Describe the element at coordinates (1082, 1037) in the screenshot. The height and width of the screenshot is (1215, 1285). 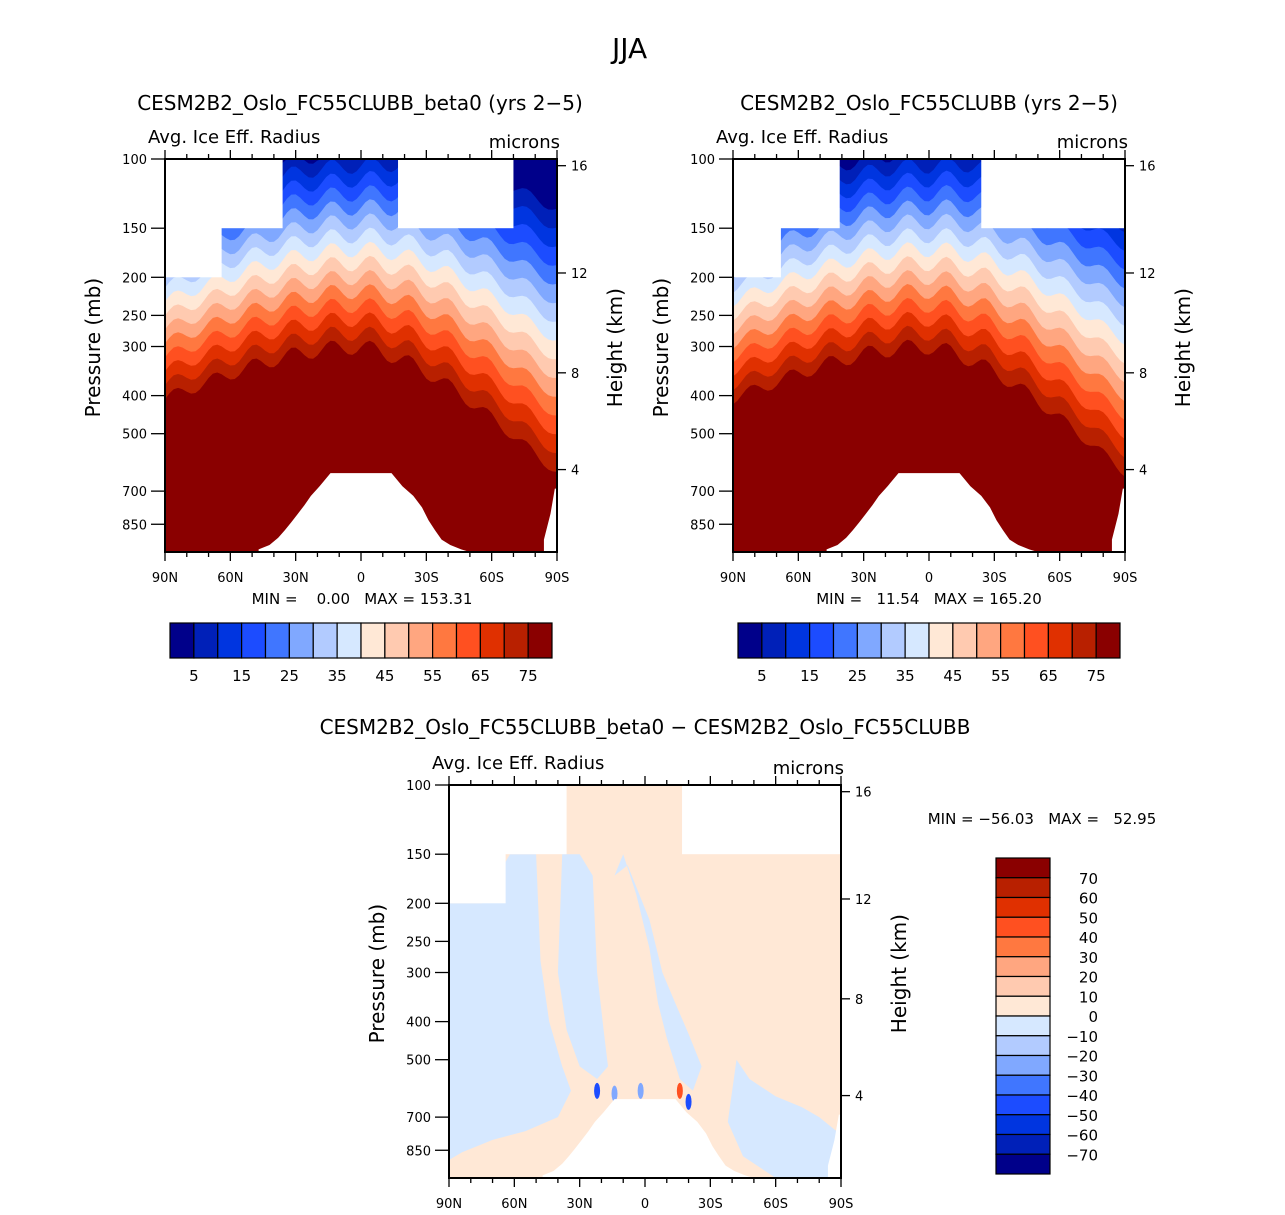
I see `colorbar-label: −10` at that location.